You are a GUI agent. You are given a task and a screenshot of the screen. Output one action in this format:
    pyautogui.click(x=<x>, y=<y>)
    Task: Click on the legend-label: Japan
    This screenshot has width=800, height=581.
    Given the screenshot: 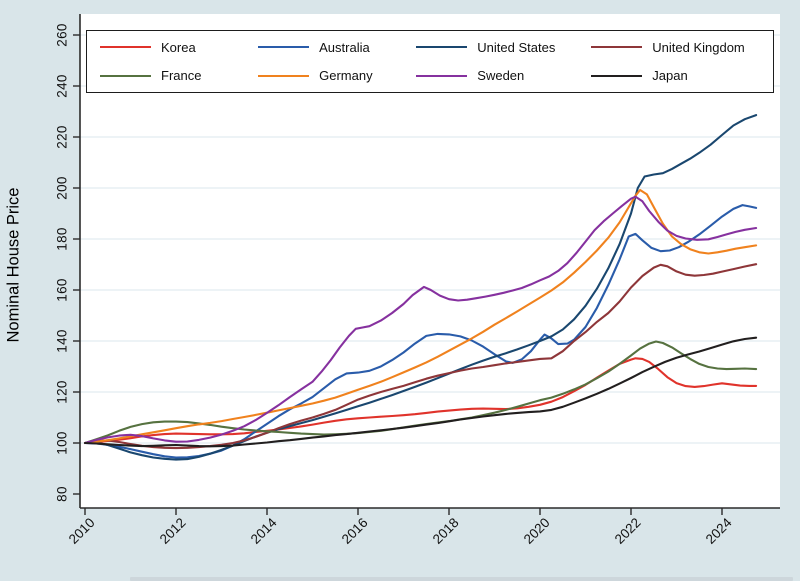 What is the action you would take?
    pyautogui.click(x=670, y=76)
    